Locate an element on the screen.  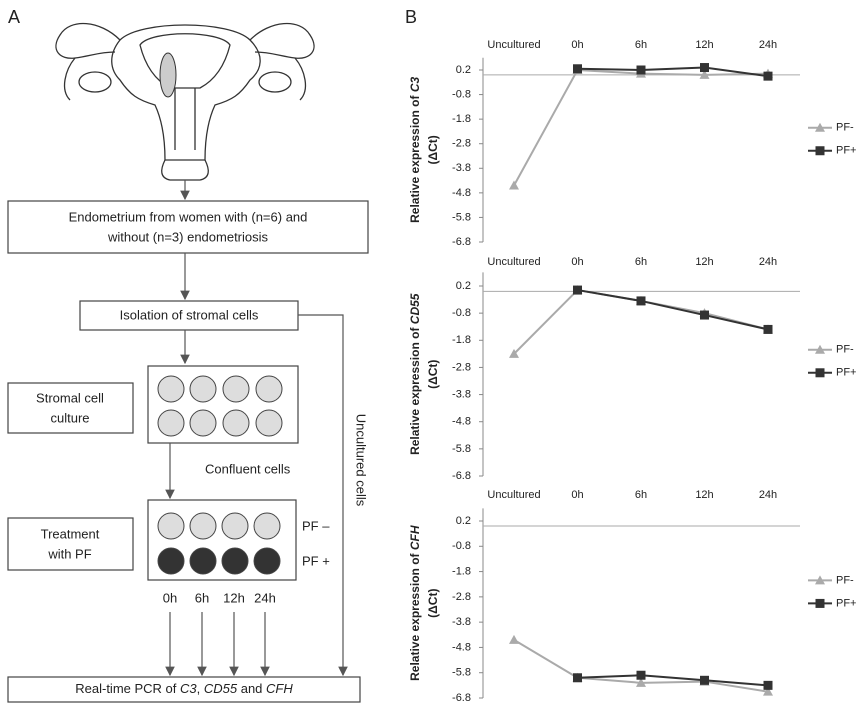
step-text: PF – is located at coordinates (316, 525).